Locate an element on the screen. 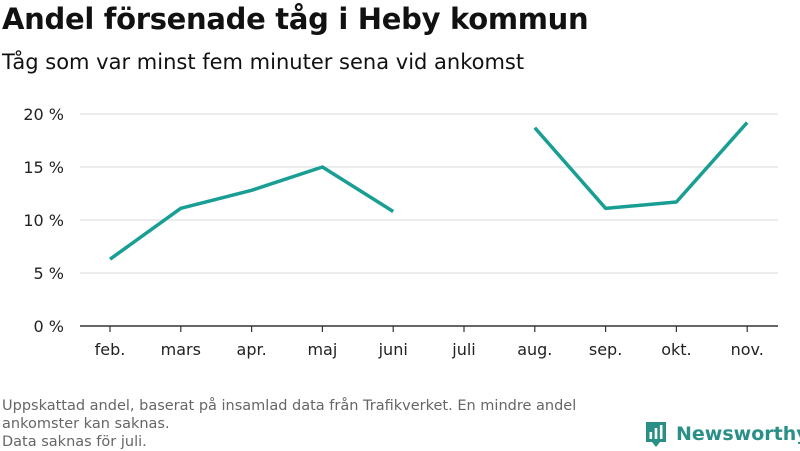  x-tick-label: apr. is located at coordinates (252, 349).